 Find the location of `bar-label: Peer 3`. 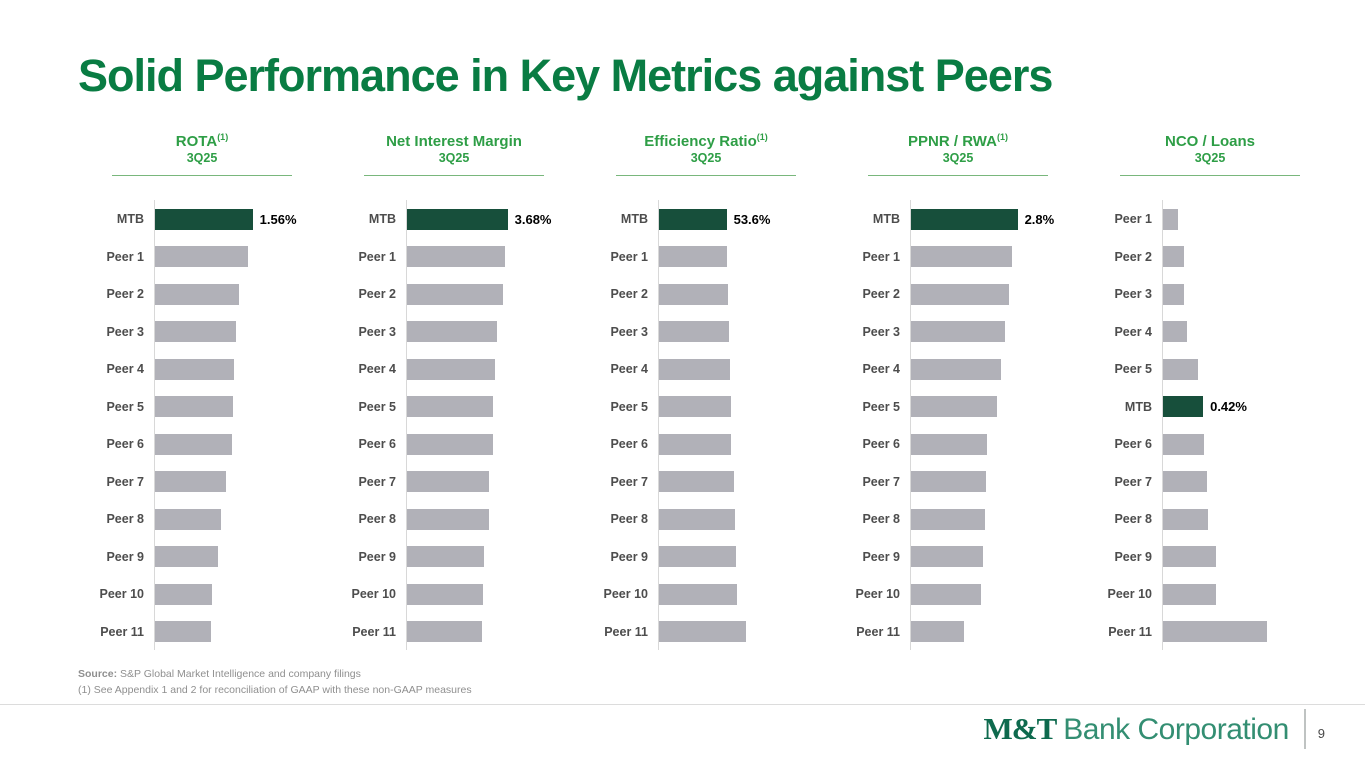

bar-label: Peer 3 is located at coordinates (881, 331).